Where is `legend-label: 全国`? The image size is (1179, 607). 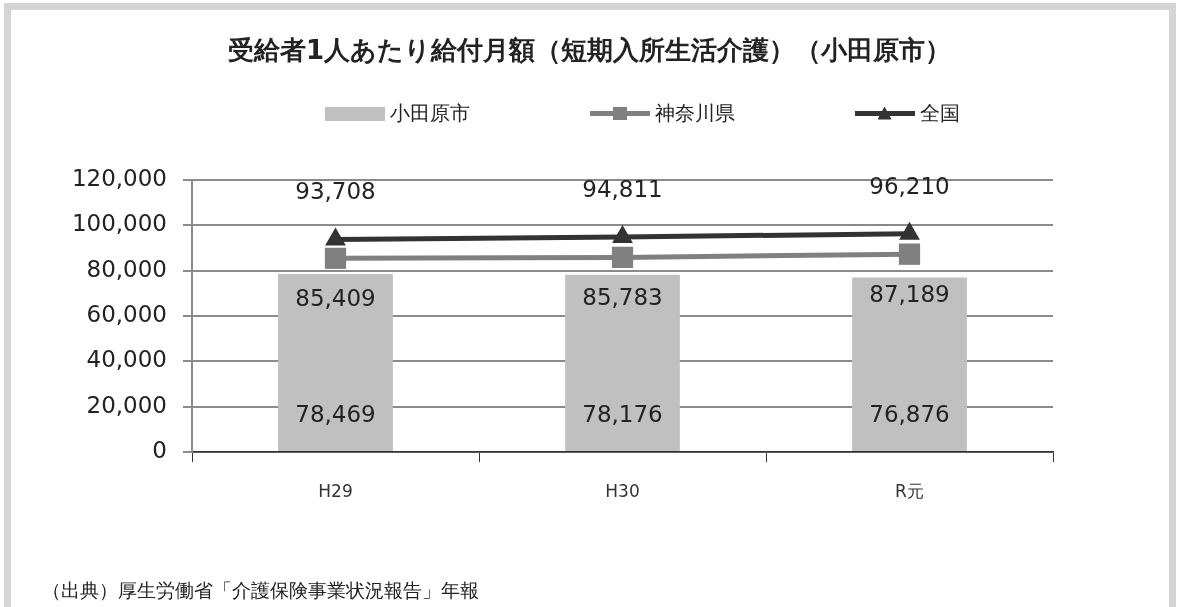 legend-label: 全国 is located at coordinates (939, 113).